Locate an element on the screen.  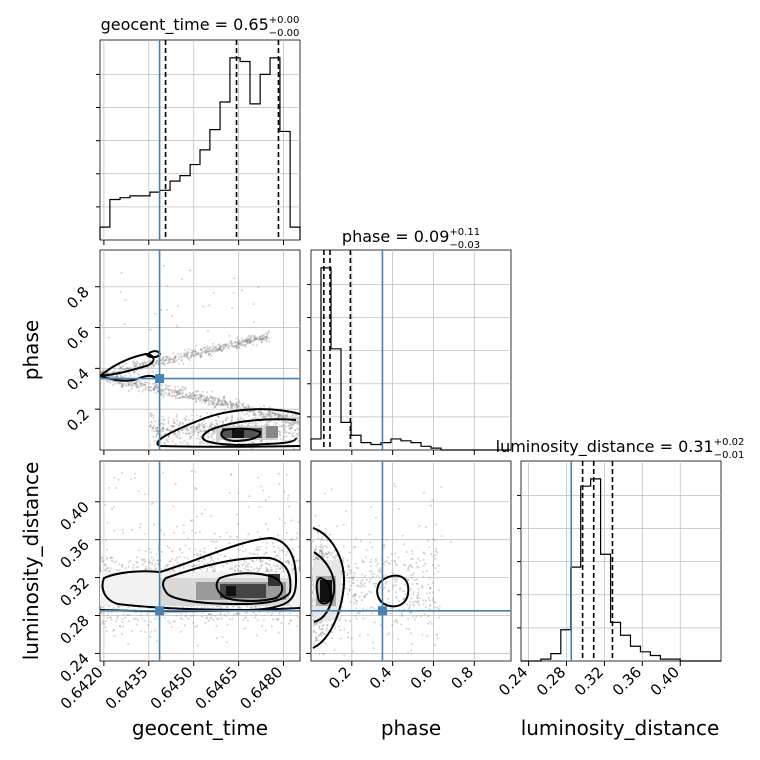
hist-step-line is located at coordinates (621, 570).